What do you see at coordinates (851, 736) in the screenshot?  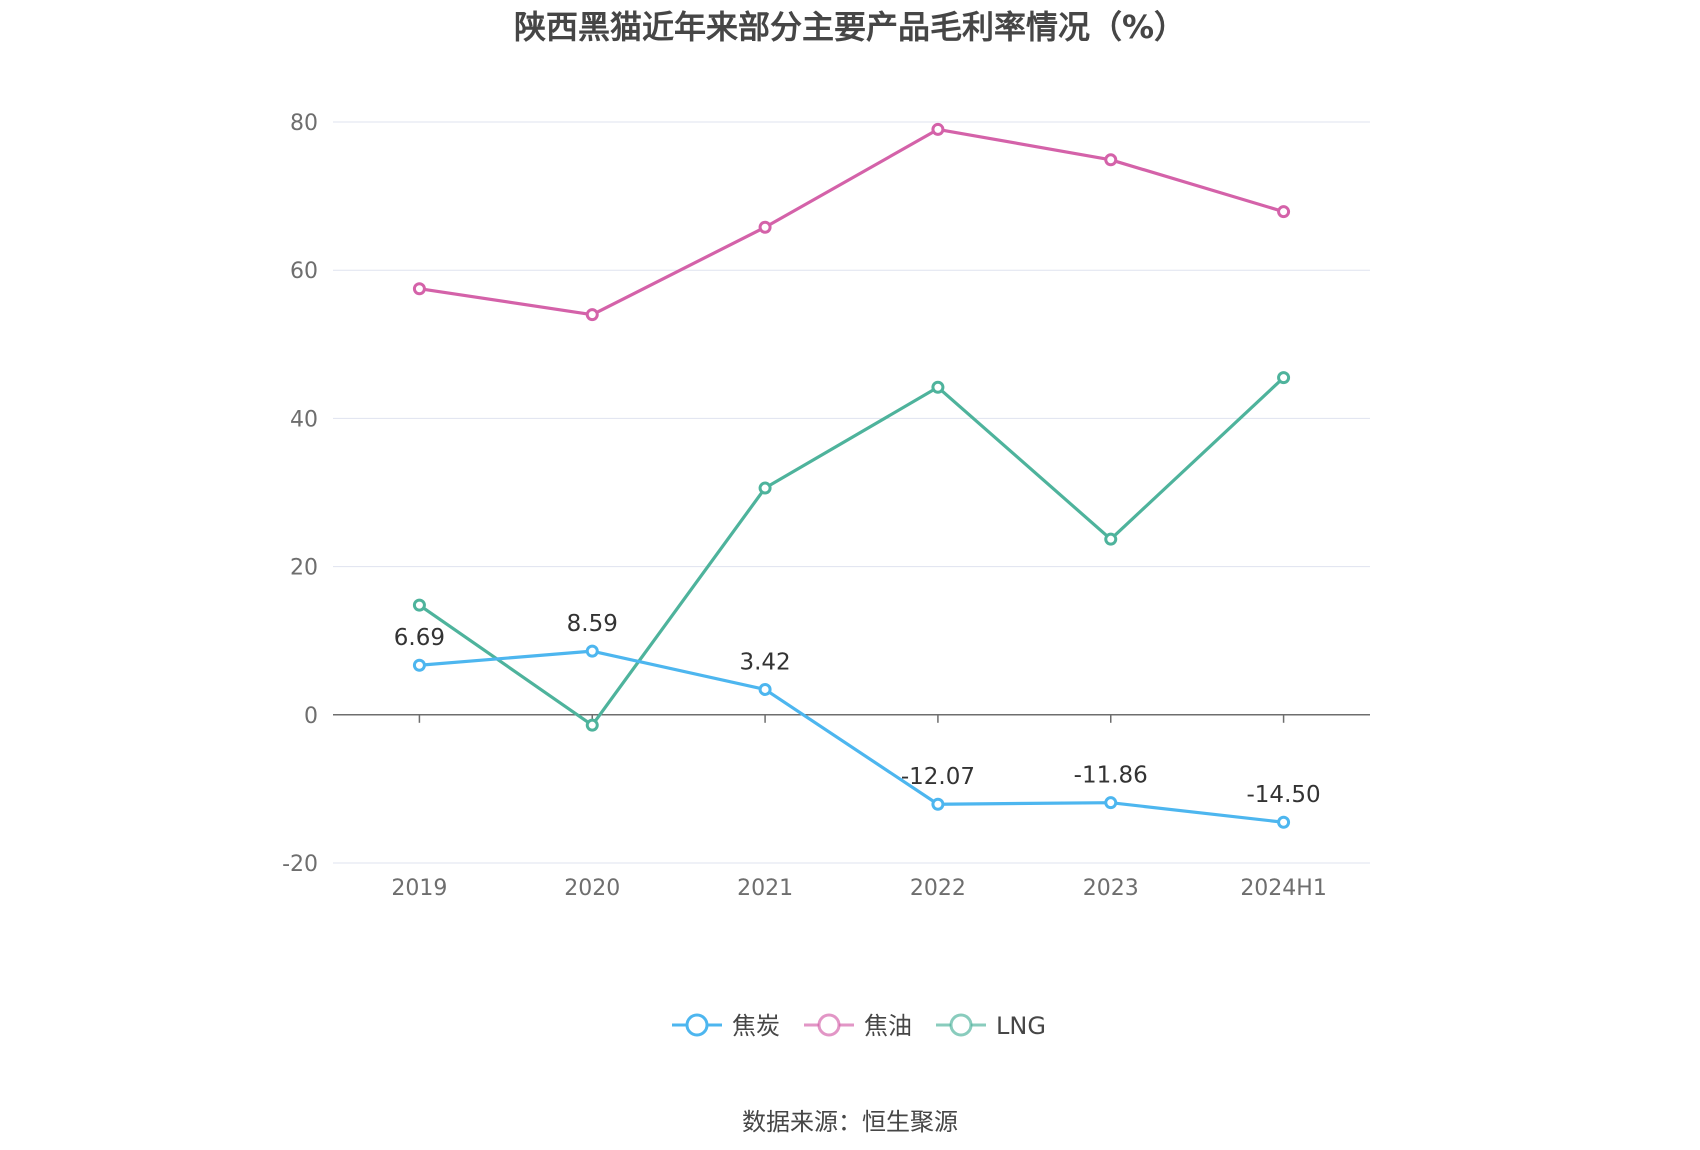 I see `series-line-焦炭` at bounding box center [851, 736].